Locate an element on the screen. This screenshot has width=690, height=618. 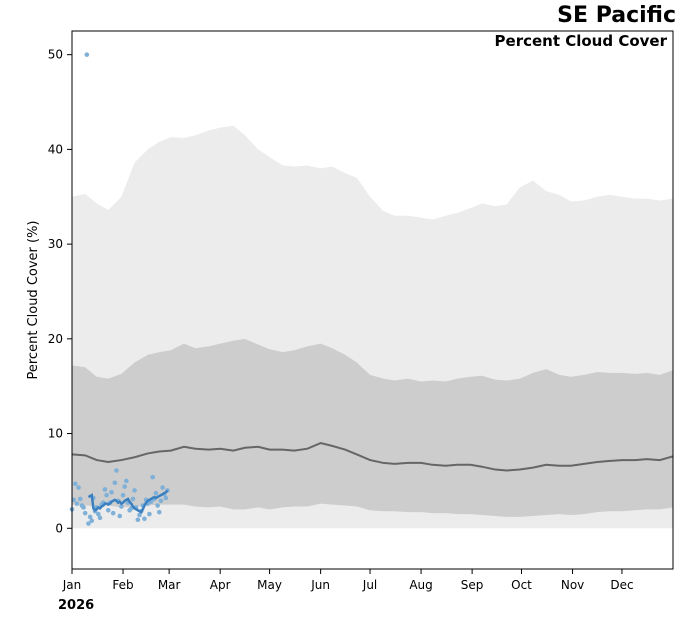
median-line is located at coordinates (372, 456).